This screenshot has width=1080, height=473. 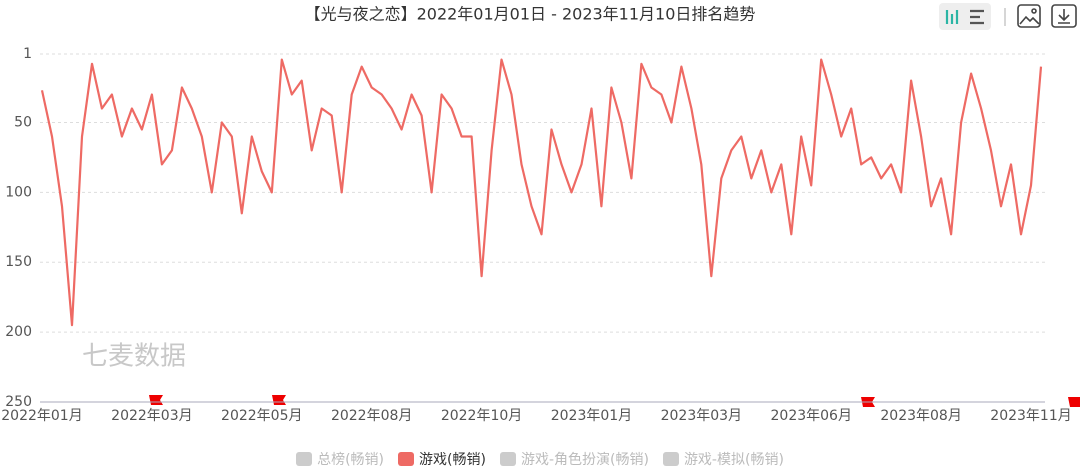 What do you see at coordinates (261, 416) in the screenshot?
I see `x-tick-label: 2022年05月` at bounding box center [261, 416].